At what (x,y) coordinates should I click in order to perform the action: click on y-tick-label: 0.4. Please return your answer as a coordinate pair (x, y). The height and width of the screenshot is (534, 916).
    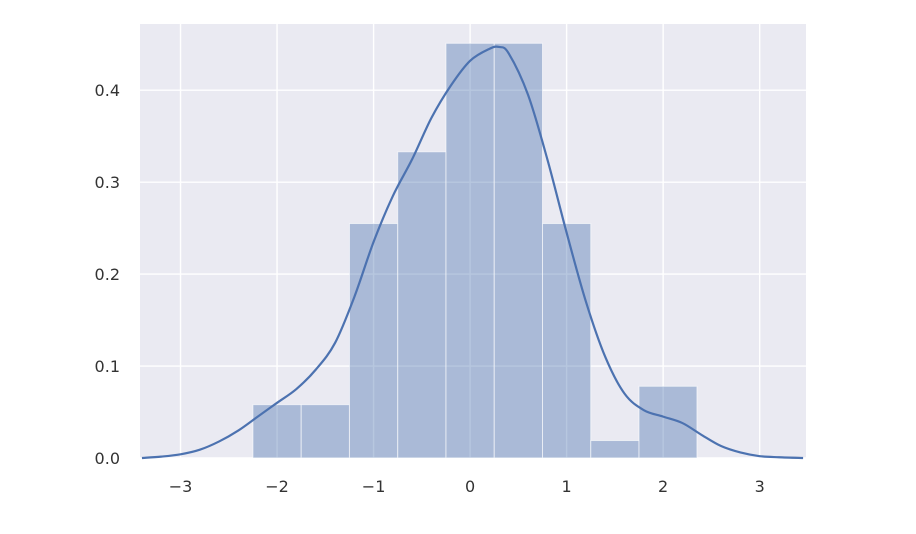
    Looking at the image, I should click on (107, 90).